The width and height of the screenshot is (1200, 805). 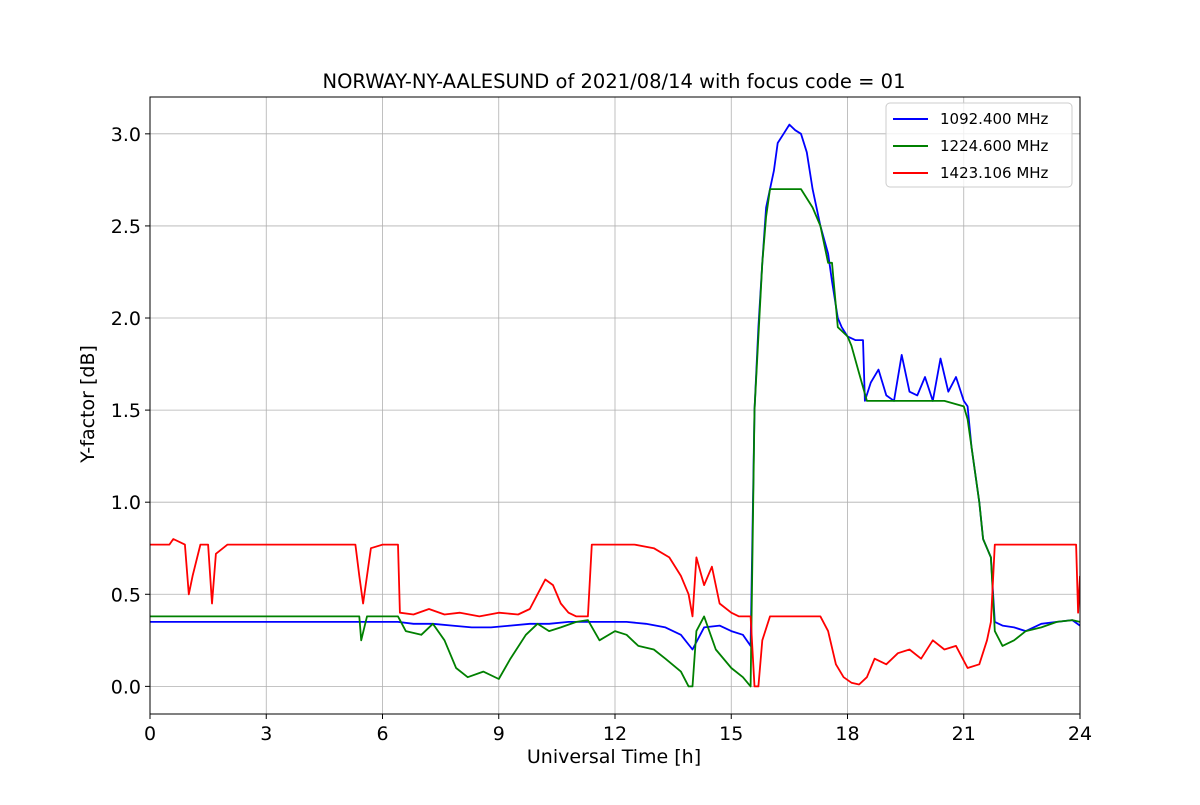 I want to click on y-tick-label: 1.0, so click(x=126, y=503).